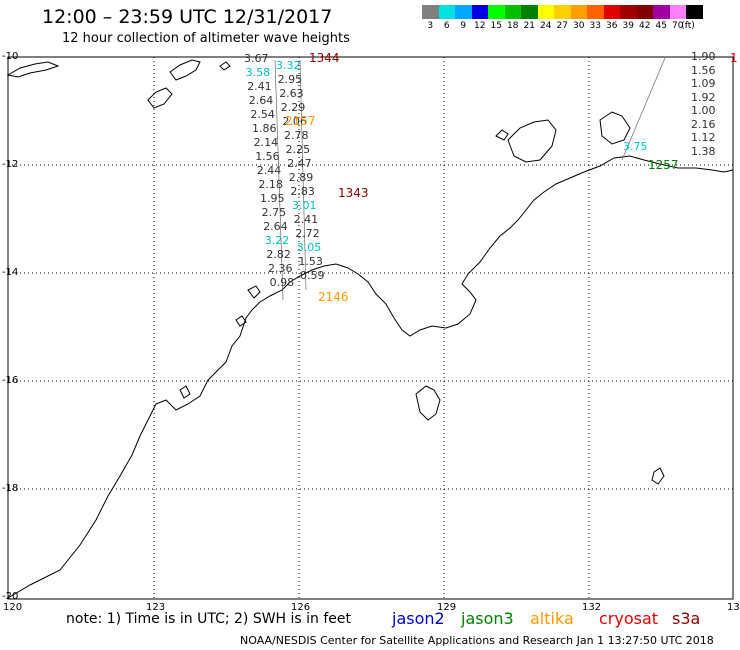  What do you see at coordinates (595, 26) in the screenshot?
I see `scale-label: 33` at bounding box center [595, 26].